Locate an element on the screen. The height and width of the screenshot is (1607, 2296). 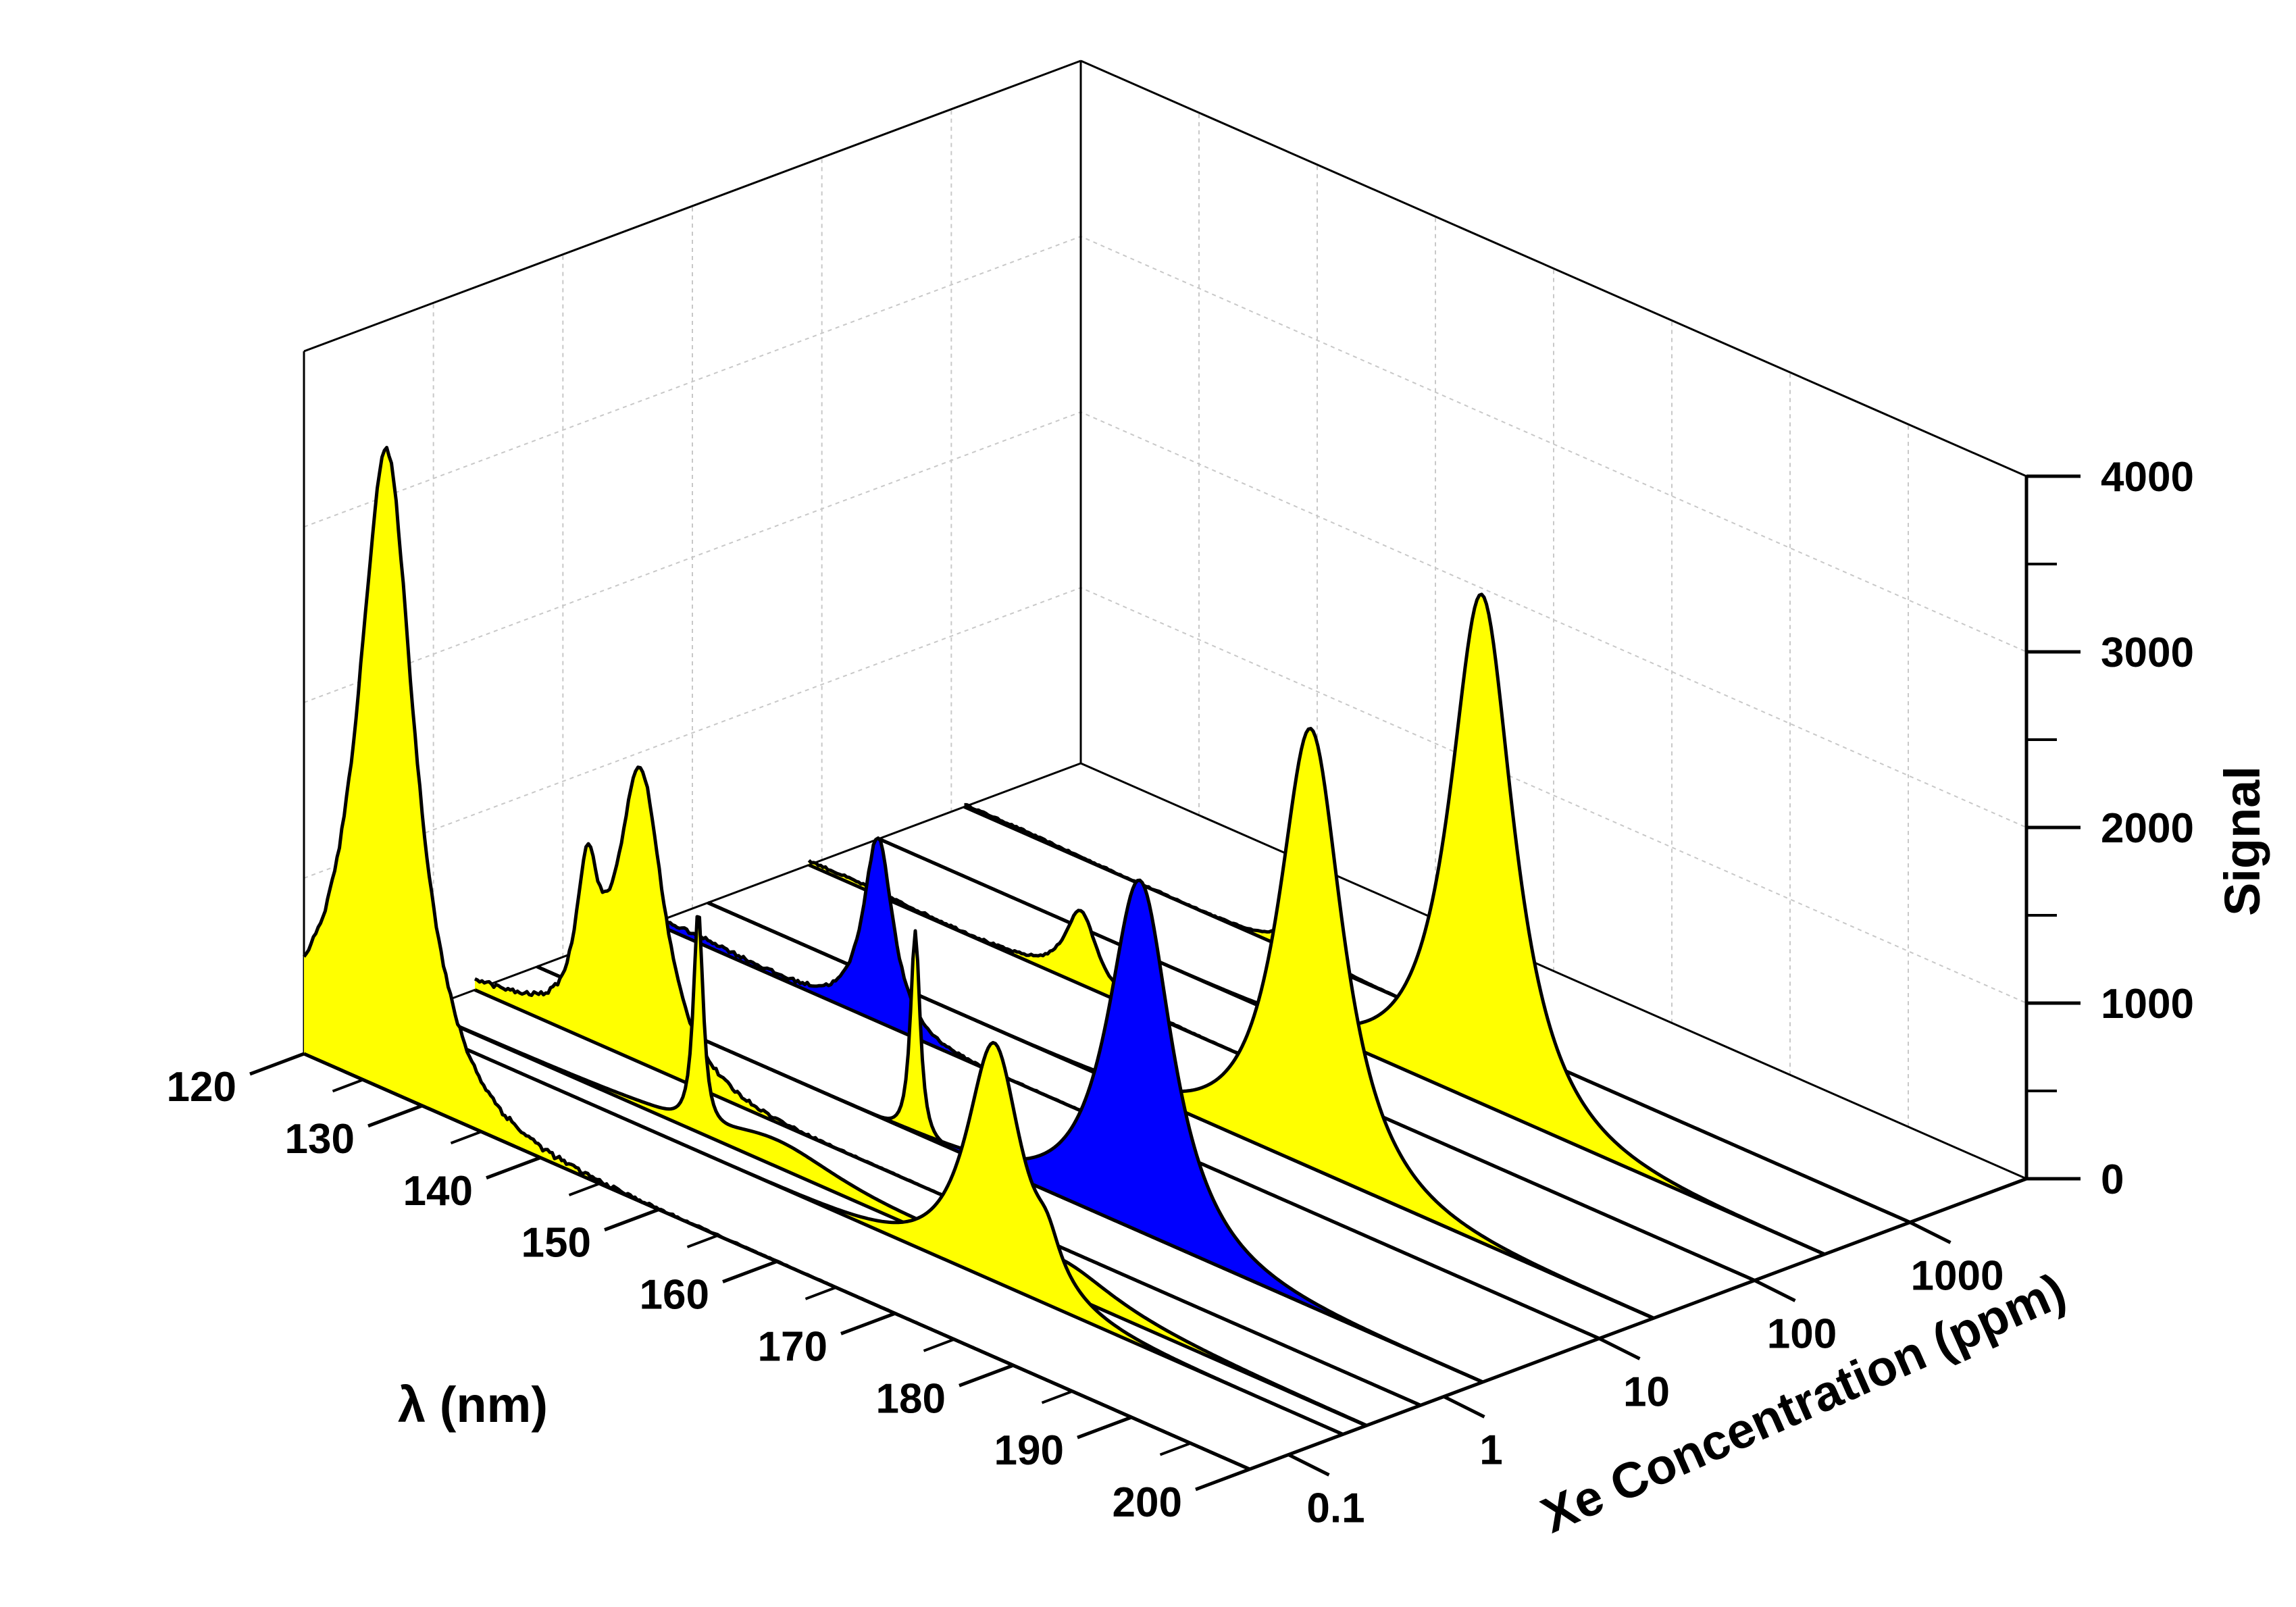
x-tick-label: 160 is located at coordinates (674, 1295).